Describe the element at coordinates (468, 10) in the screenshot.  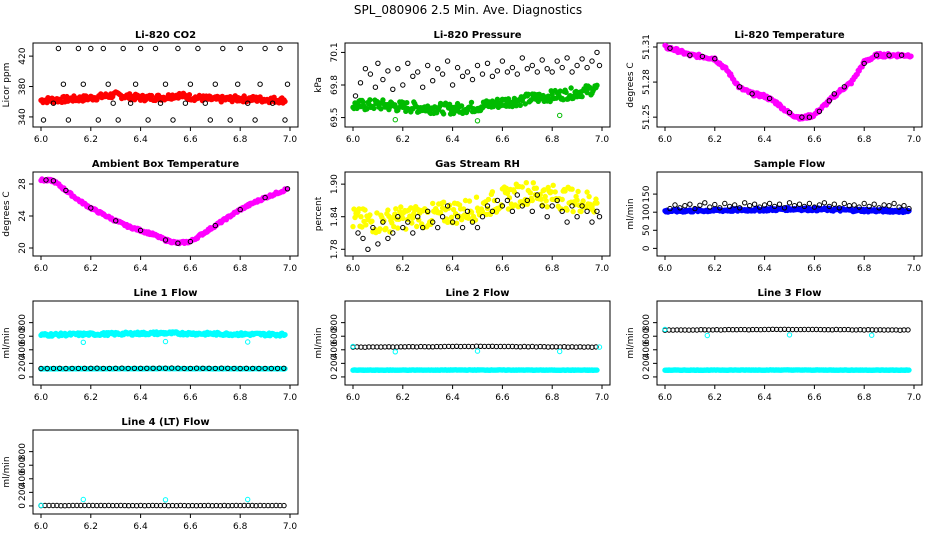
I see `figure-title: SPL_080906 2.5 Min. Ave. Diagnostics` at that location.